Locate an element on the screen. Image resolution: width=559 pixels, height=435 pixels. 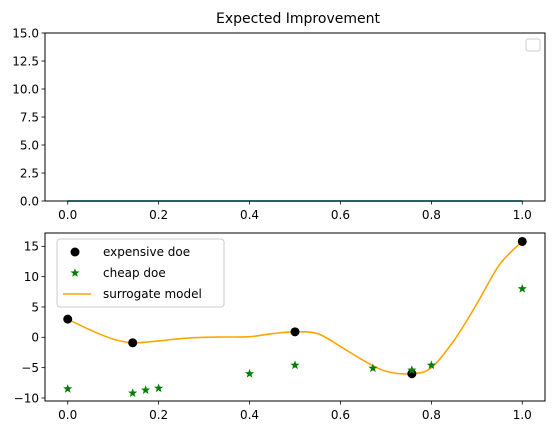
y-tick-label: 10 is located at coordinates (31, 277).